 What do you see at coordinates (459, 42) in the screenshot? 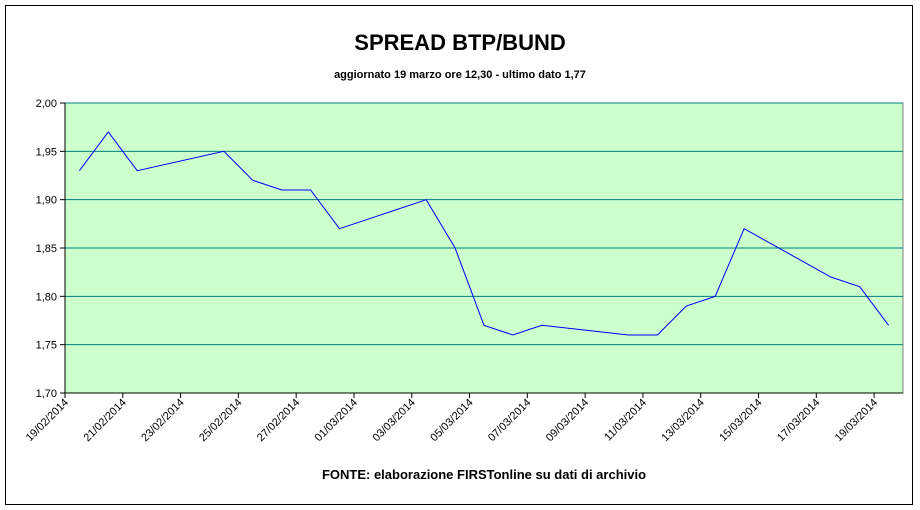
I see `chart-title: SPREAD BTP/BUND` at bounding box center [459, 42].